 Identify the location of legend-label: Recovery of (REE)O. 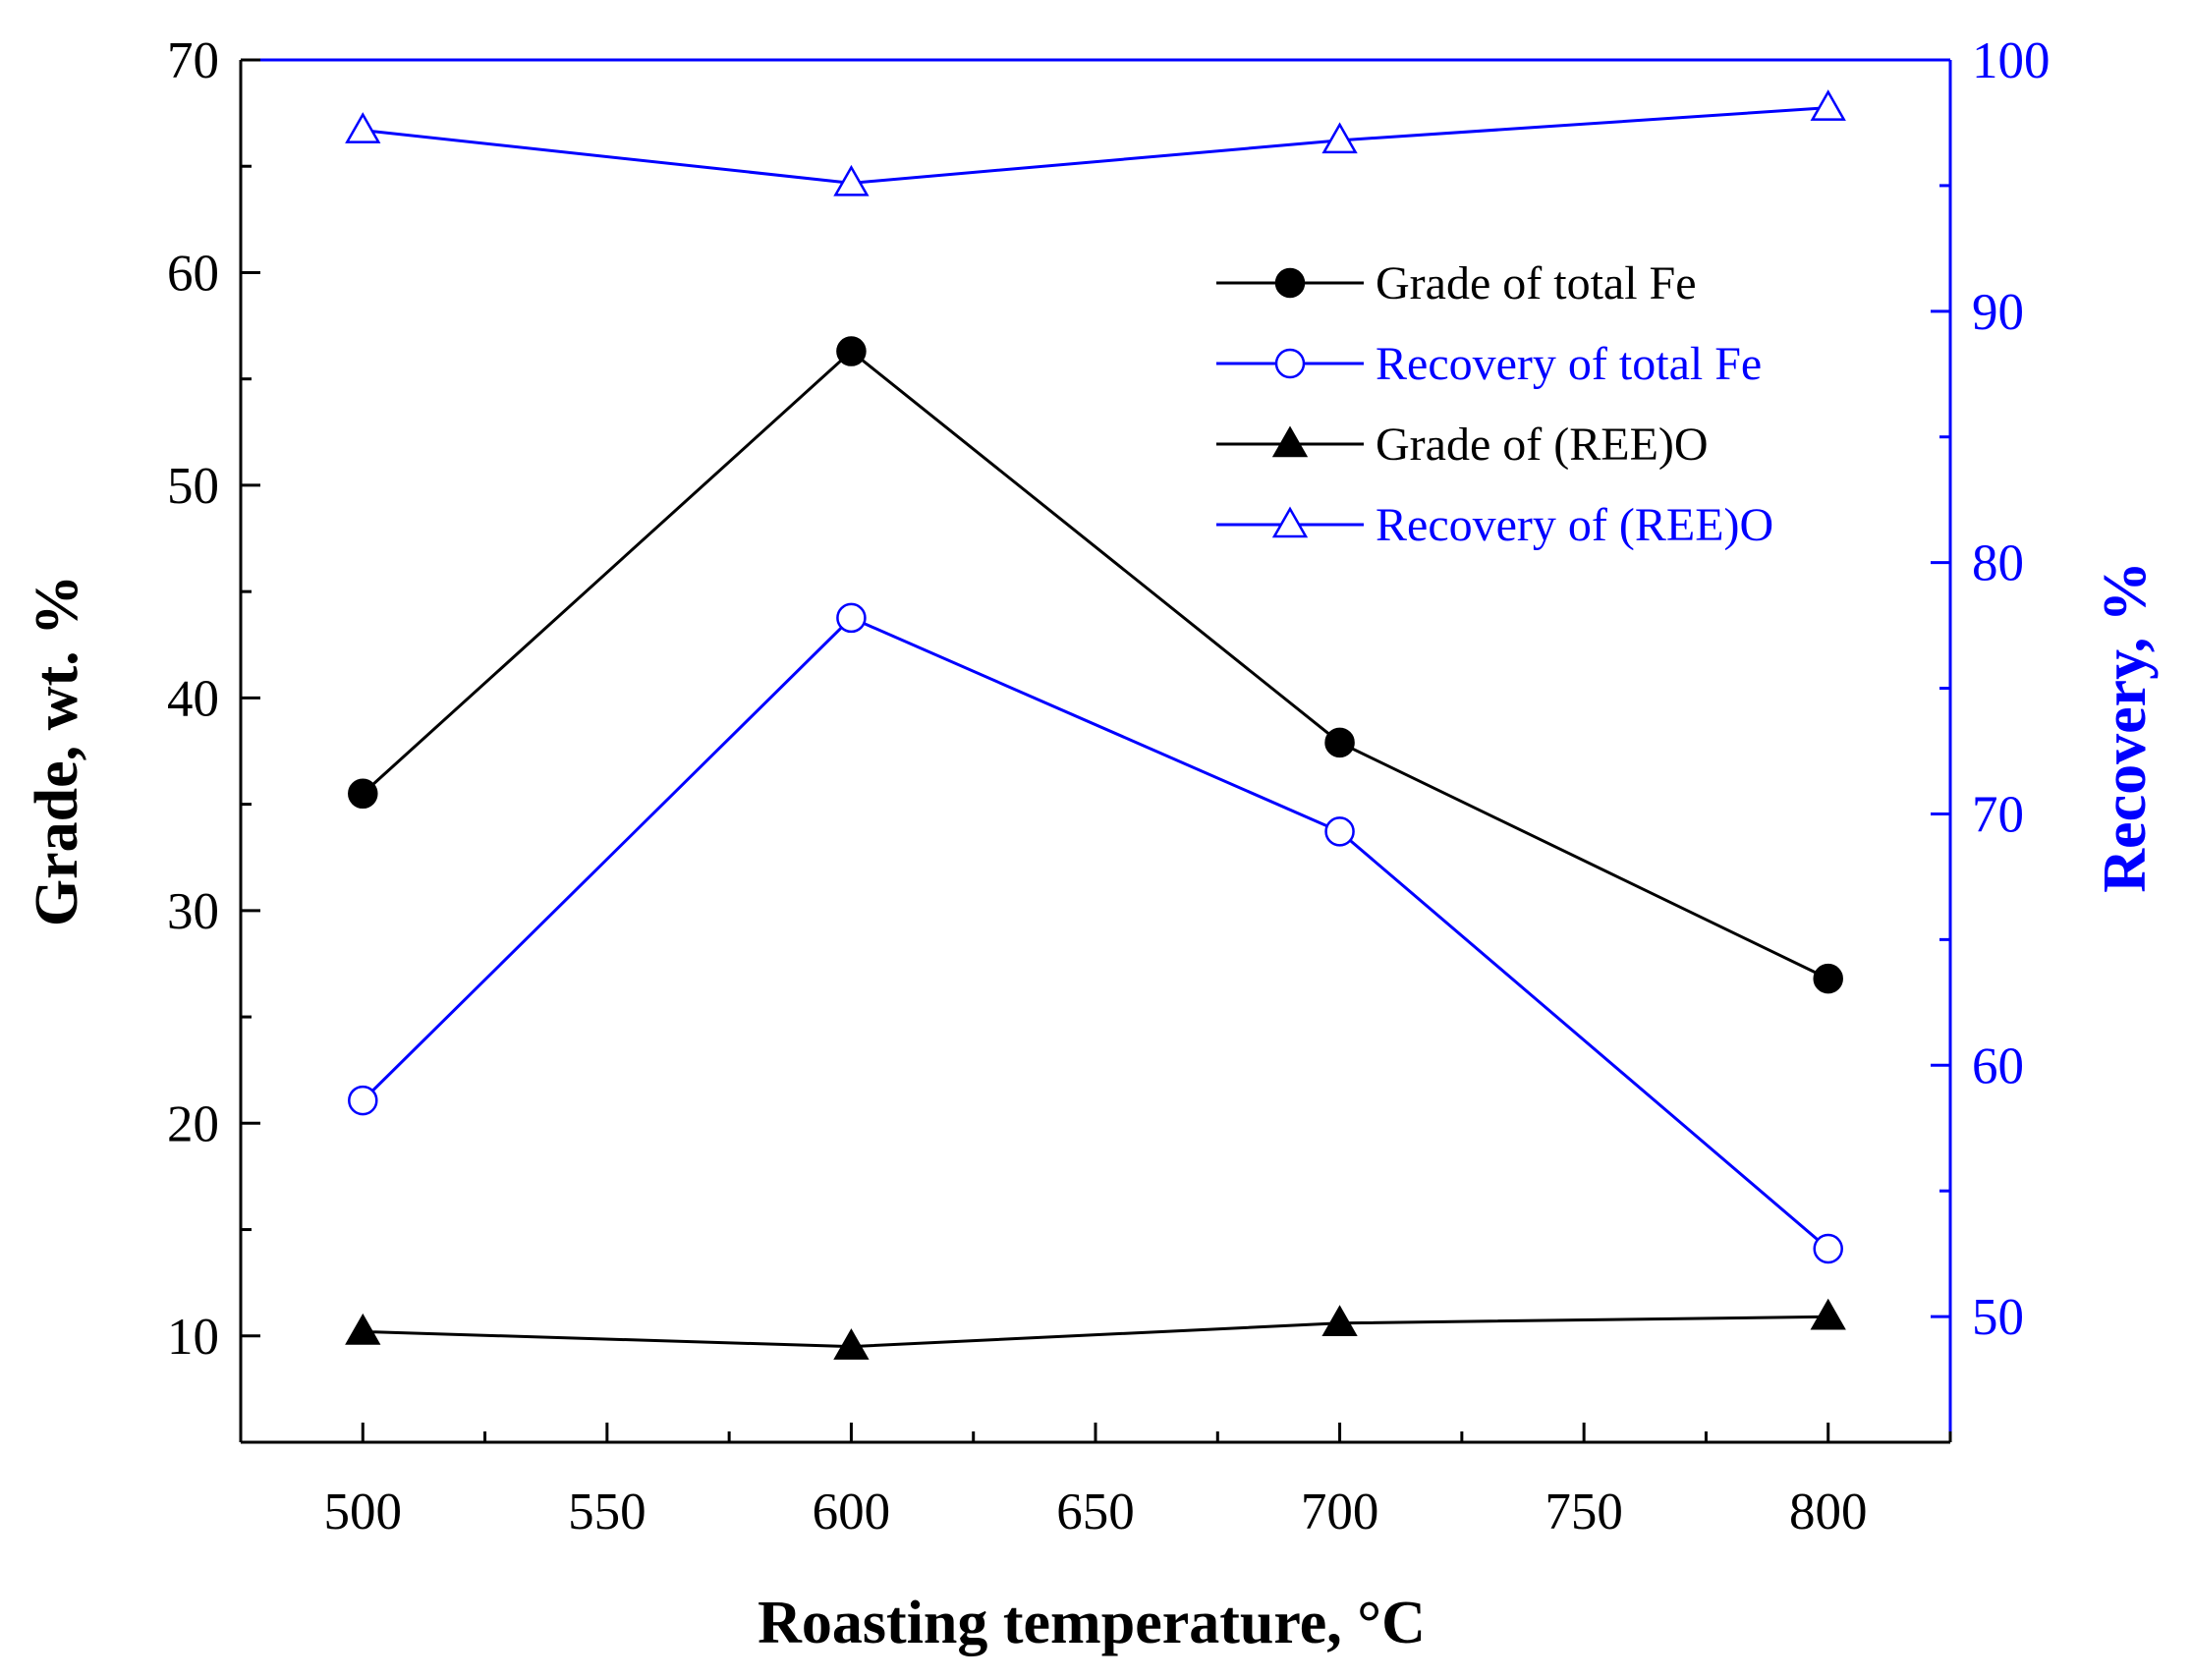
(1574, 525).